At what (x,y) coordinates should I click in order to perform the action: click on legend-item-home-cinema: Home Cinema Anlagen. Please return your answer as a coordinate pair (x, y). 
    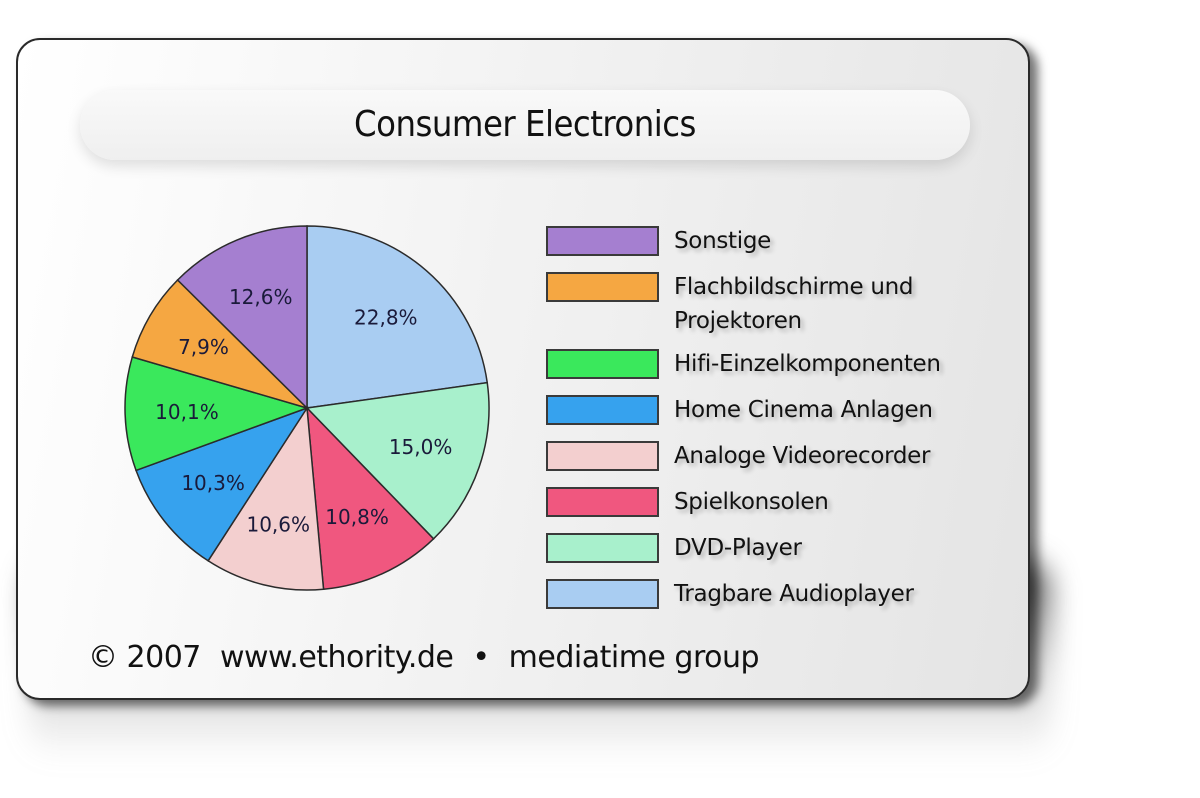
    Looking at the image, I should click on (776, 416).